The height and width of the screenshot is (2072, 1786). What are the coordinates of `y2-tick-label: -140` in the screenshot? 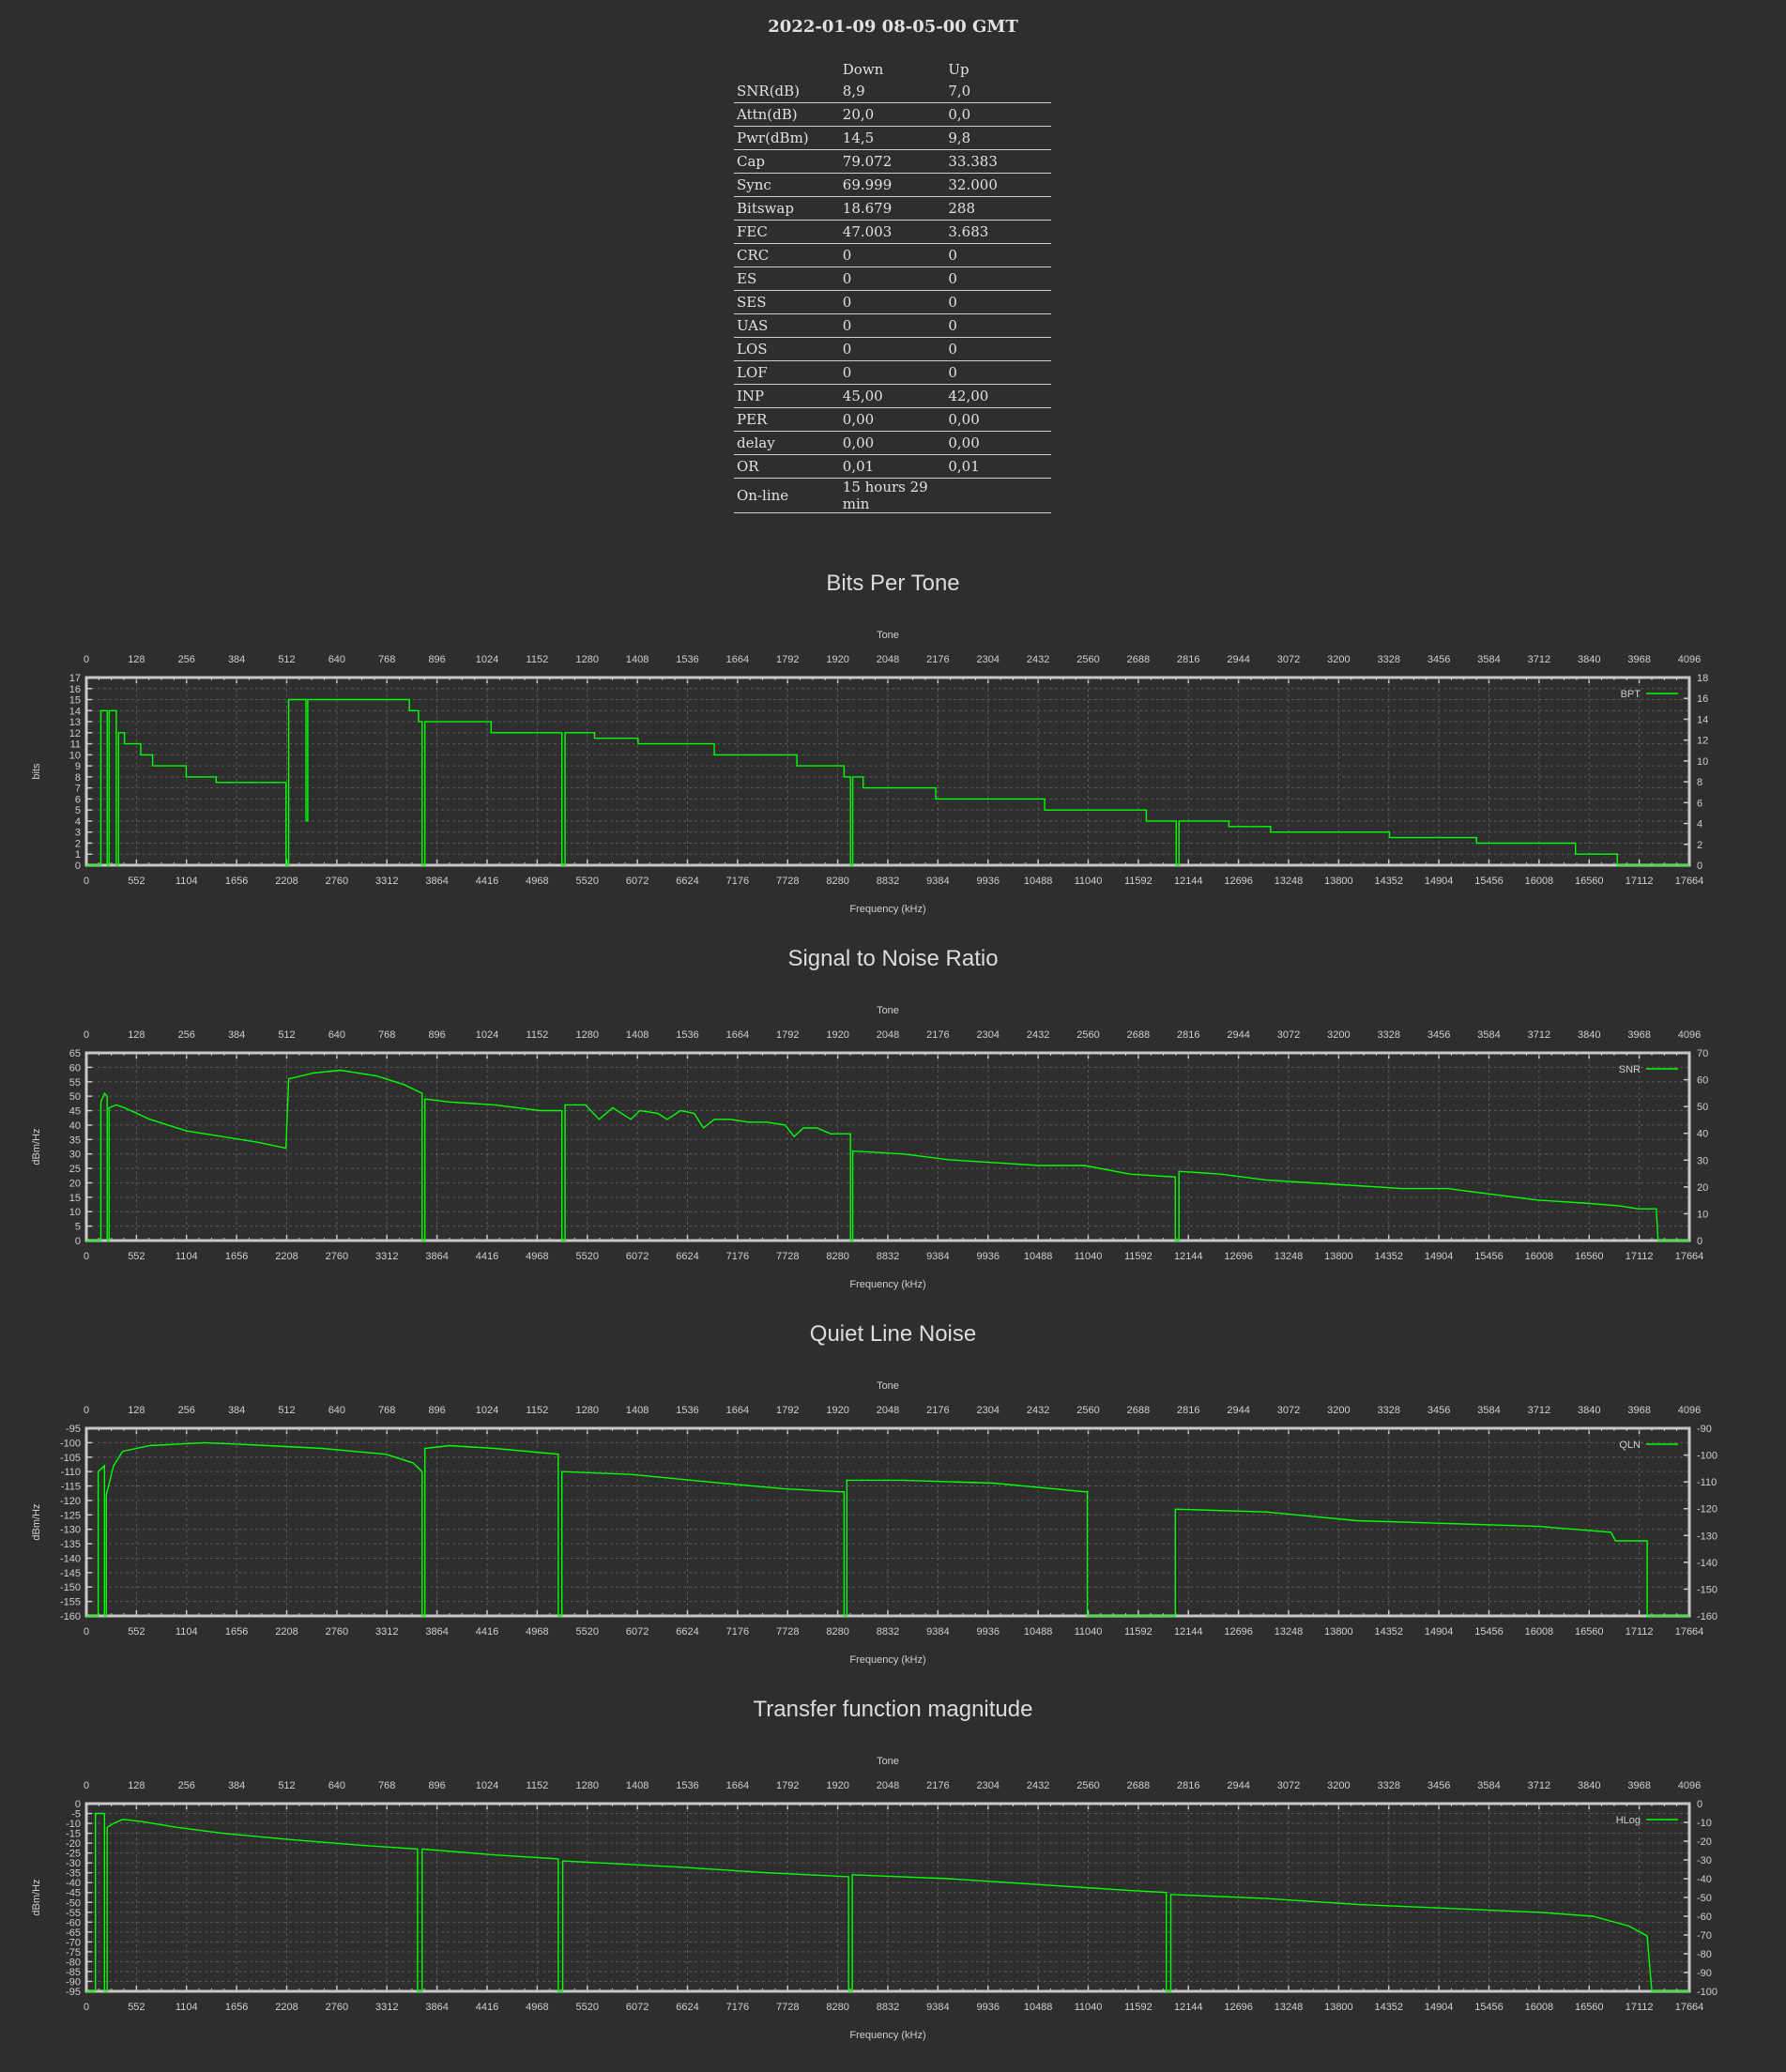 It's located at (1707, 1564).